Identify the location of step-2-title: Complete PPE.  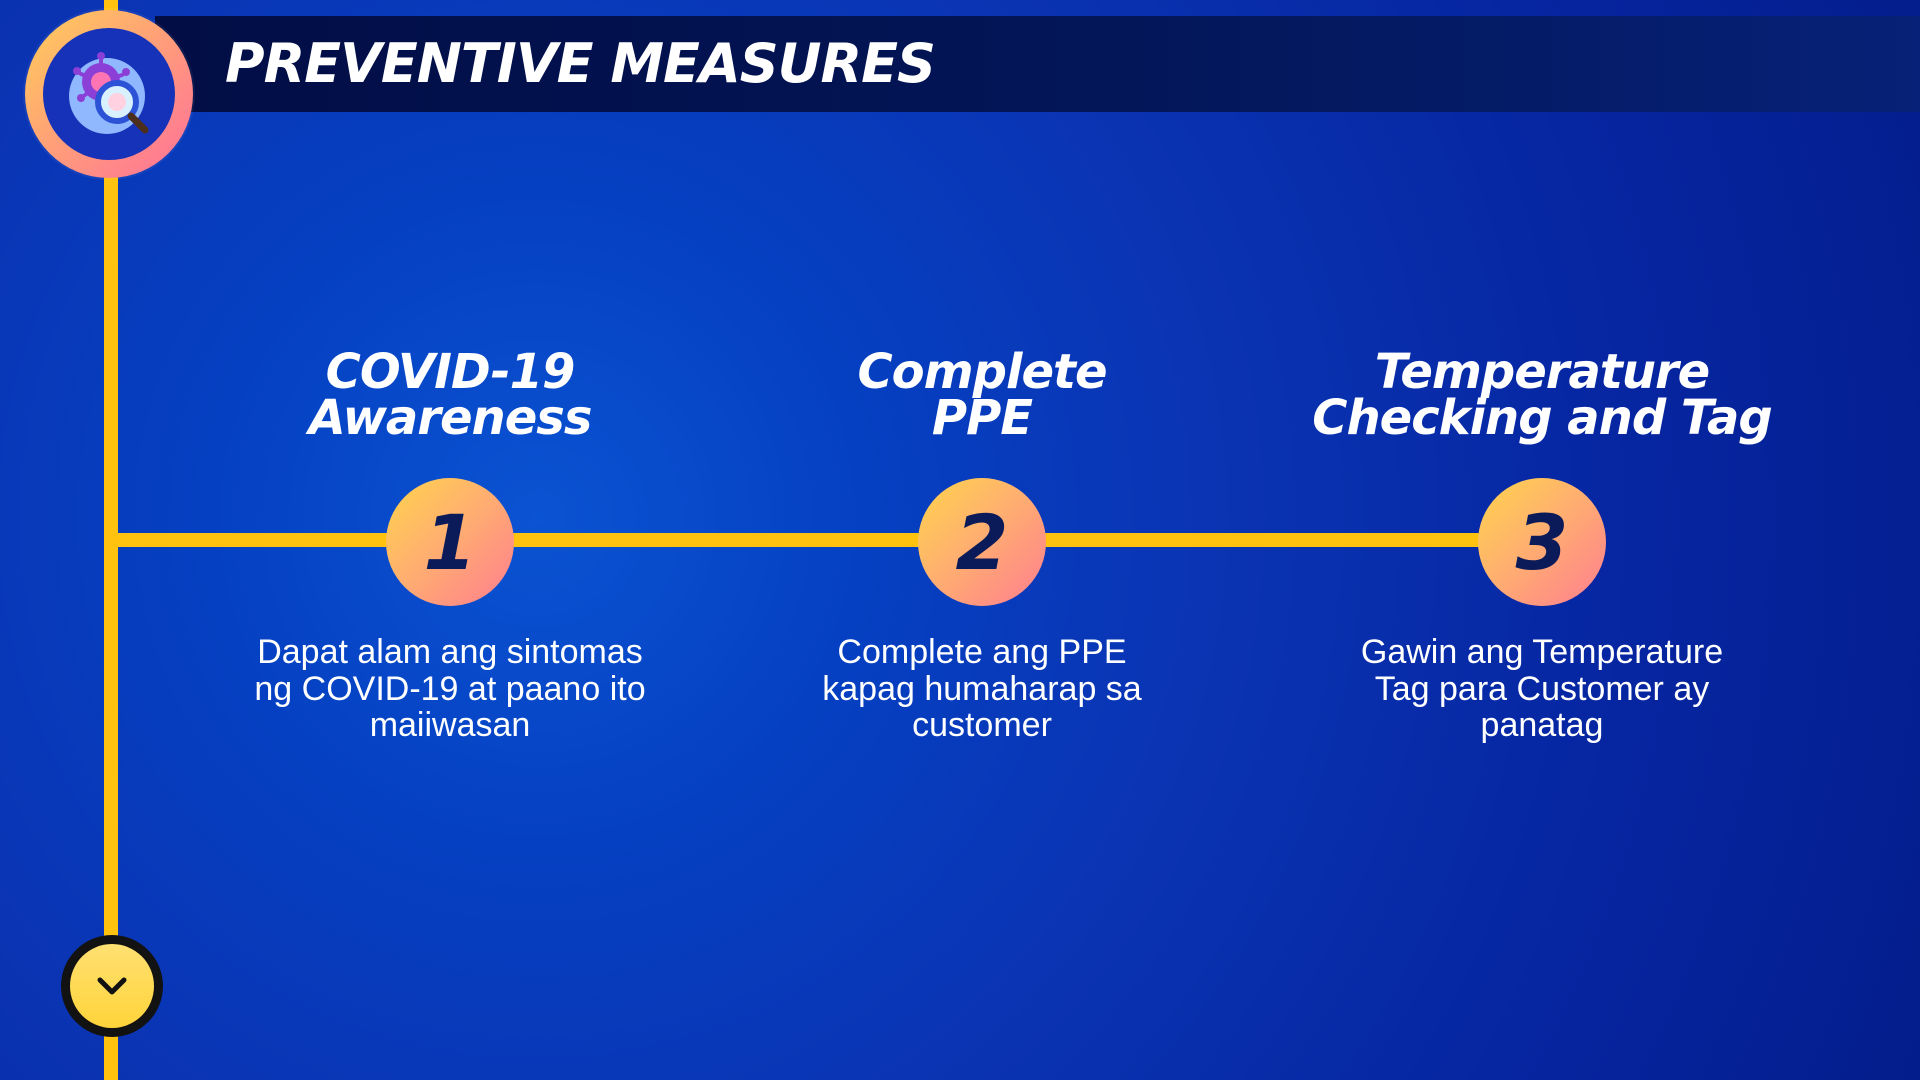
(982, 395).